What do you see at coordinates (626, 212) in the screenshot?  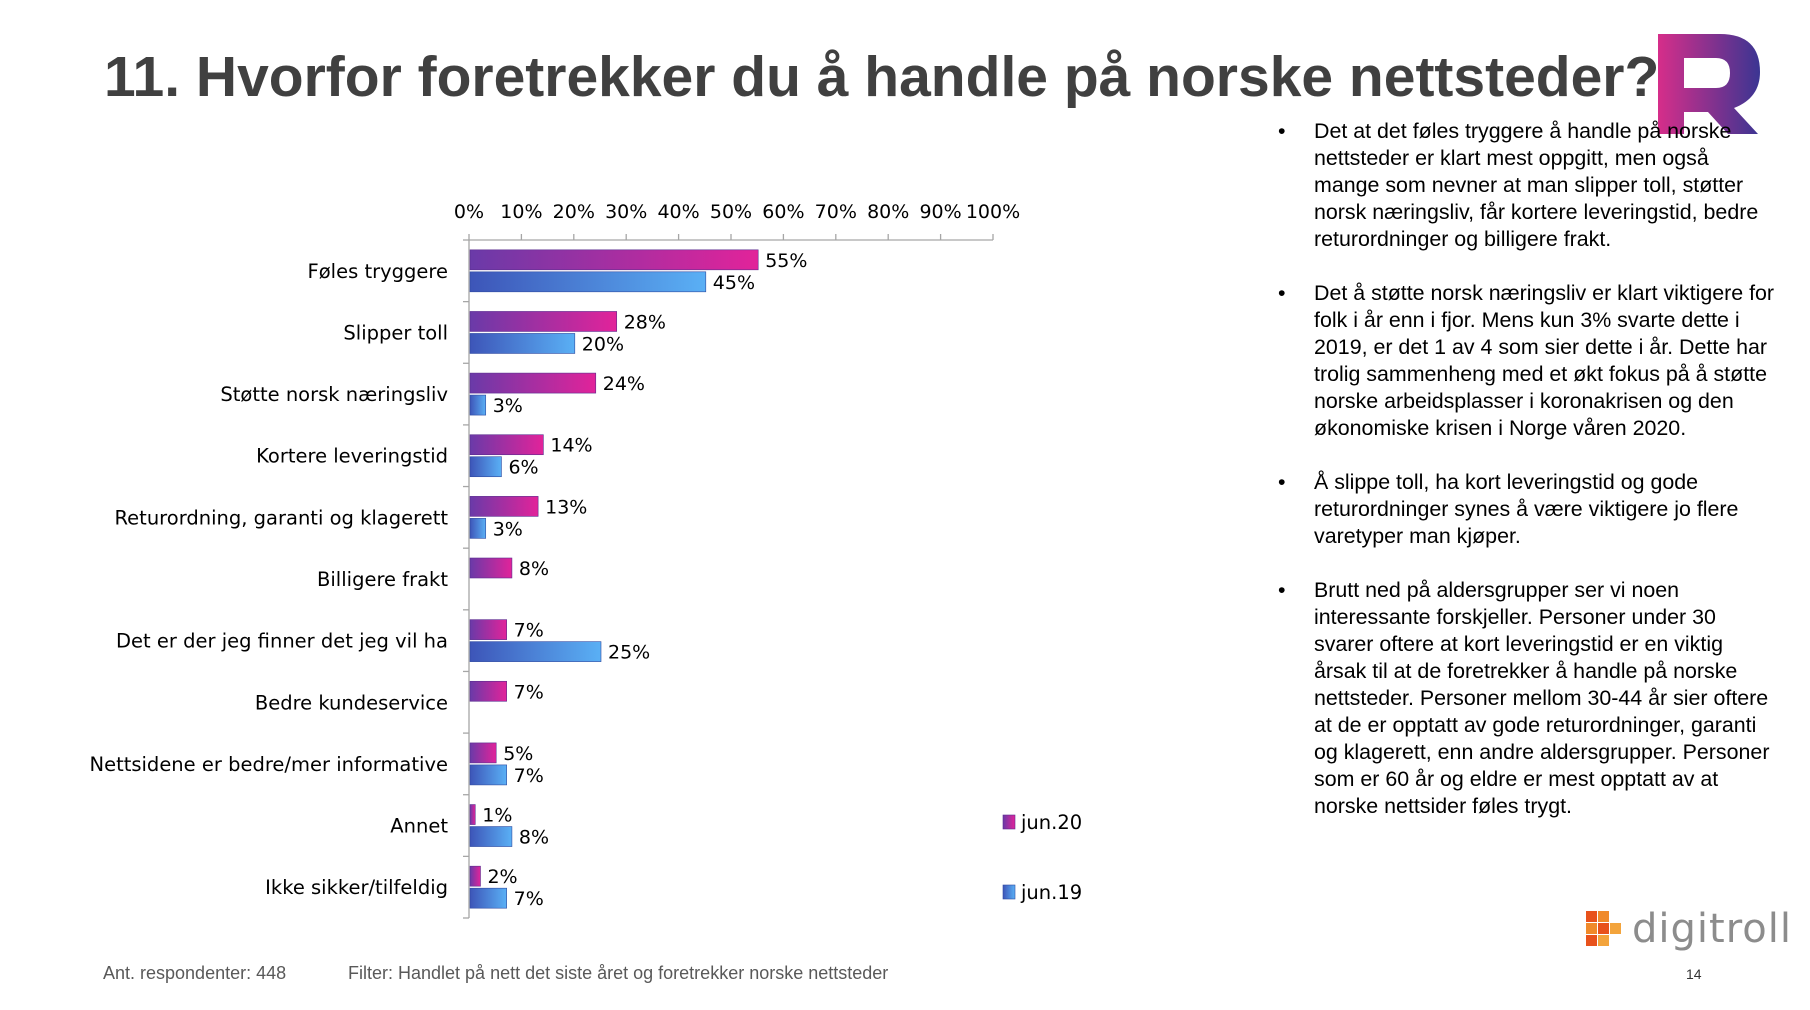 I see `x-tick-label: 30%` at bounding box center [626, 212].